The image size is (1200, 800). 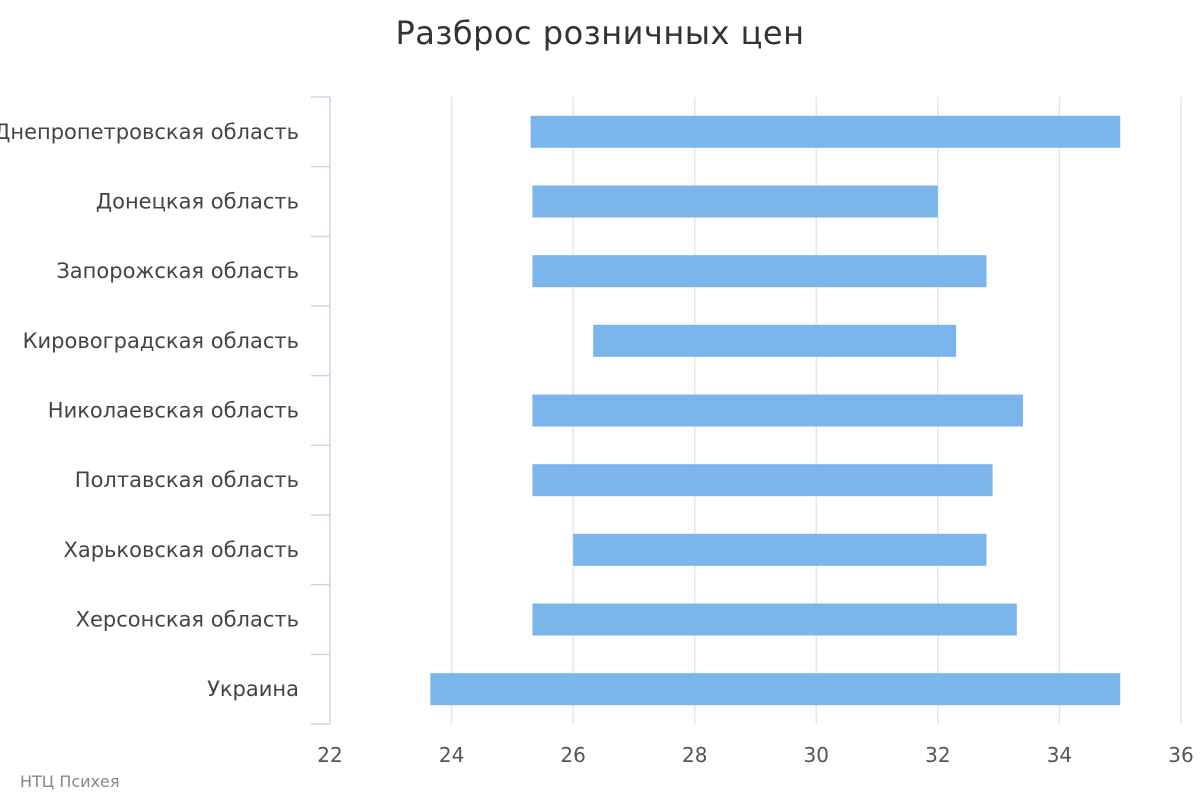 I want to click on x-tick-label: 26, so click(x=572, y=755).